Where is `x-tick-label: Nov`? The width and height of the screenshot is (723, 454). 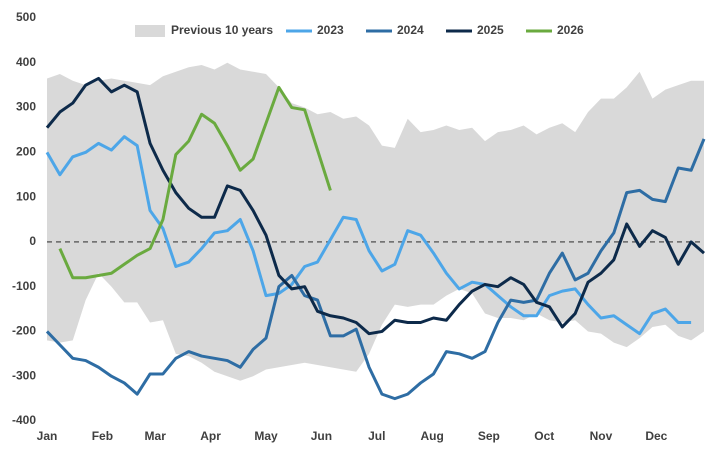 x-tick-label: Nov is located at coordinates (601, 436).